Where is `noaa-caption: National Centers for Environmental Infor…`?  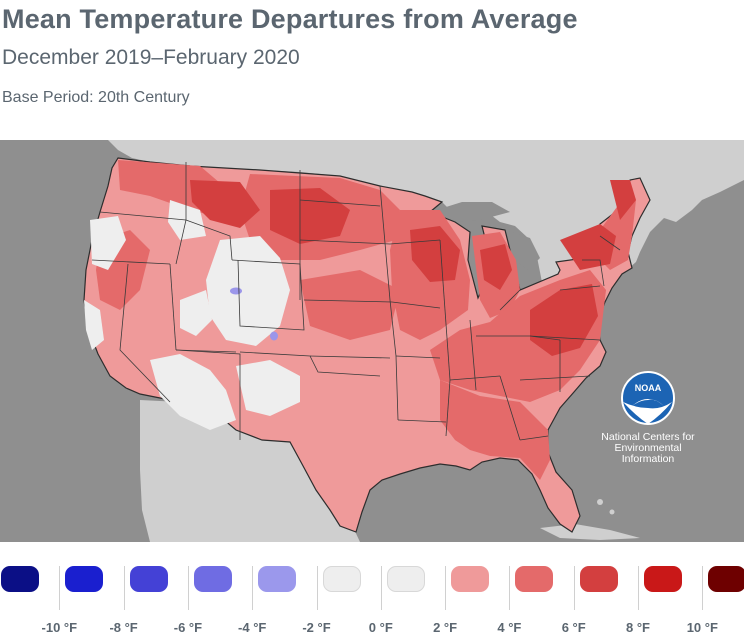 noaa-caption: National Centers for Environmental Infor… is located at coordinates (648, 448).